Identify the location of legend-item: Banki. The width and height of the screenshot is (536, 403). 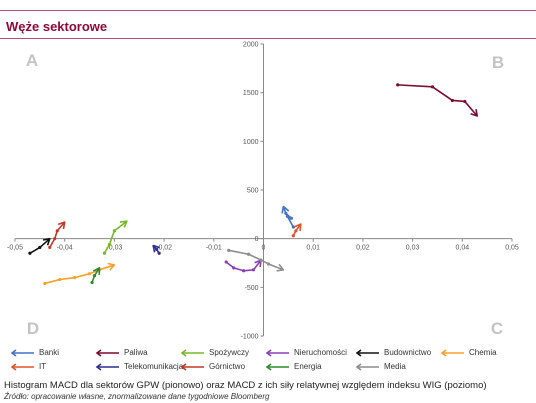
(34, 352).